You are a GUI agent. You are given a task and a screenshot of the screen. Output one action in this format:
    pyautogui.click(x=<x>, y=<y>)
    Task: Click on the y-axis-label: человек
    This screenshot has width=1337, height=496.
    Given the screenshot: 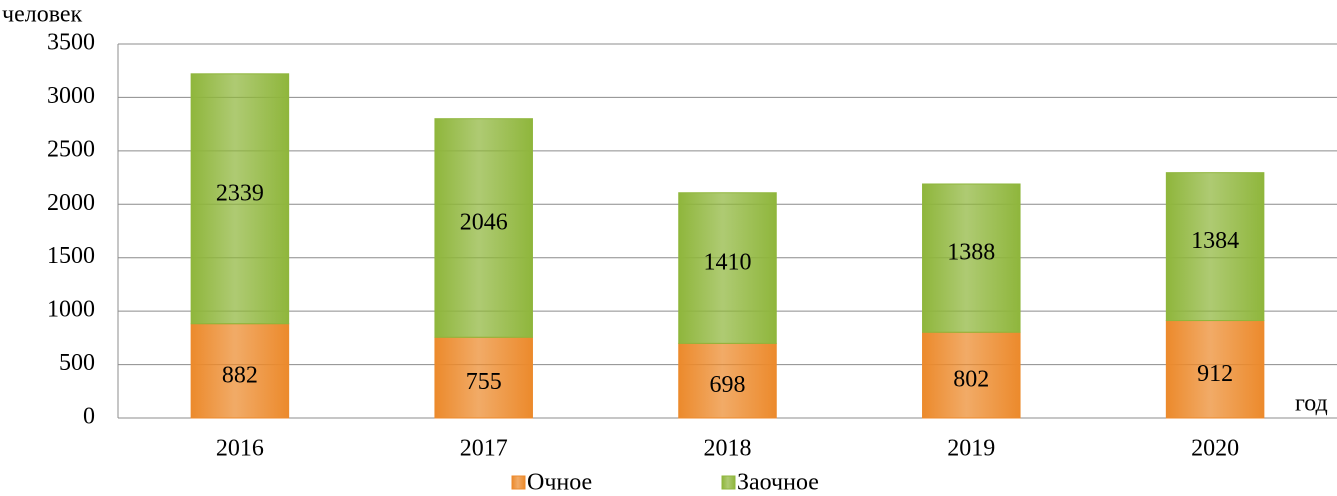 What is the action you would take?
    pyautogui.click(x=42, y=15)
    